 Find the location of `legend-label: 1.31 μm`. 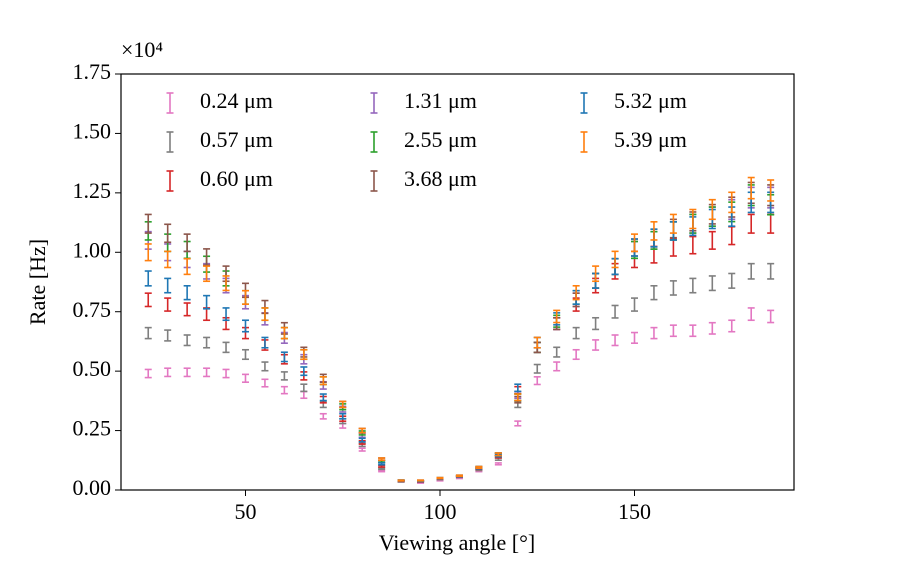

legend-label: 1.31 μm is located at coordinates (440, 100).